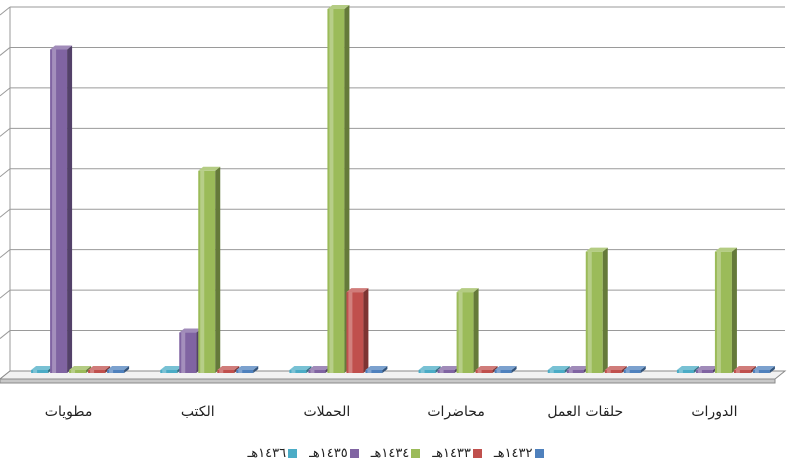 Image resolution: width=791 pixels, height=475 pixels. I want to click on legend-swatch, so click(416, 453).